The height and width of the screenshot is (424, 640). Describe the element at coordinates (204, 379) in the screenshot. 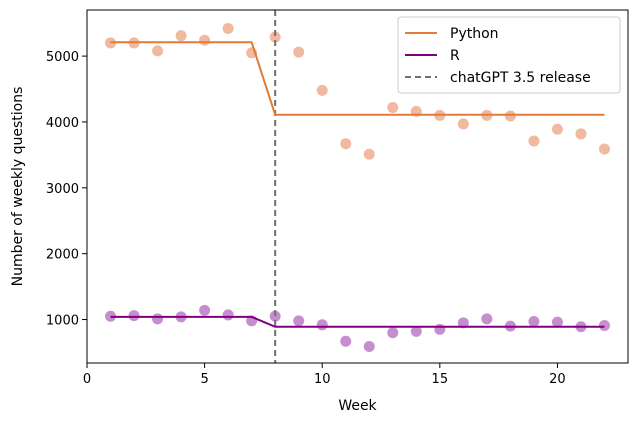

I see `x-tick-label: 5` at that location.